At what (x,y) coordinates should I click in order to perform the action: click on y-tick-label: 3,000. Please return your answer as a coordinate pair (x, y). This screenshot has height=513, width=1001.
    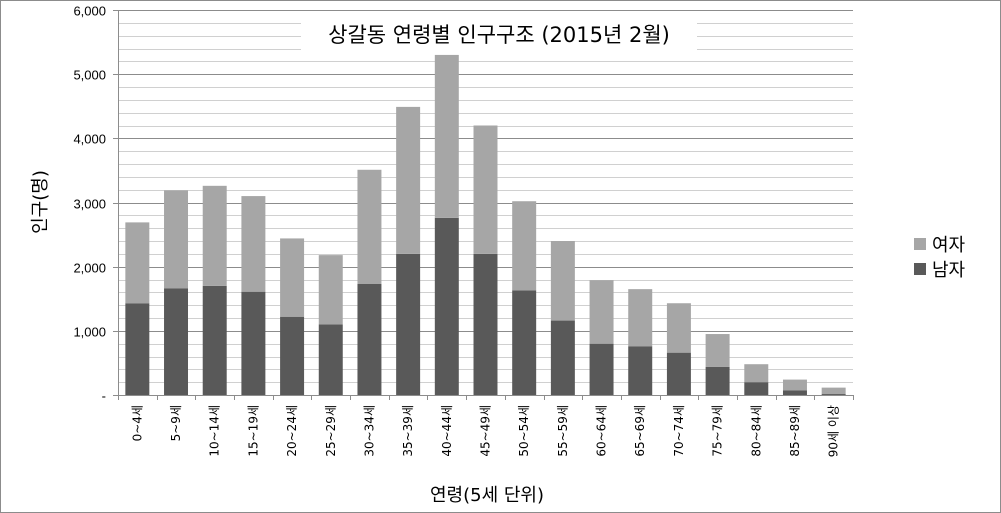
    Looking at the image, I should click on (89, 204).